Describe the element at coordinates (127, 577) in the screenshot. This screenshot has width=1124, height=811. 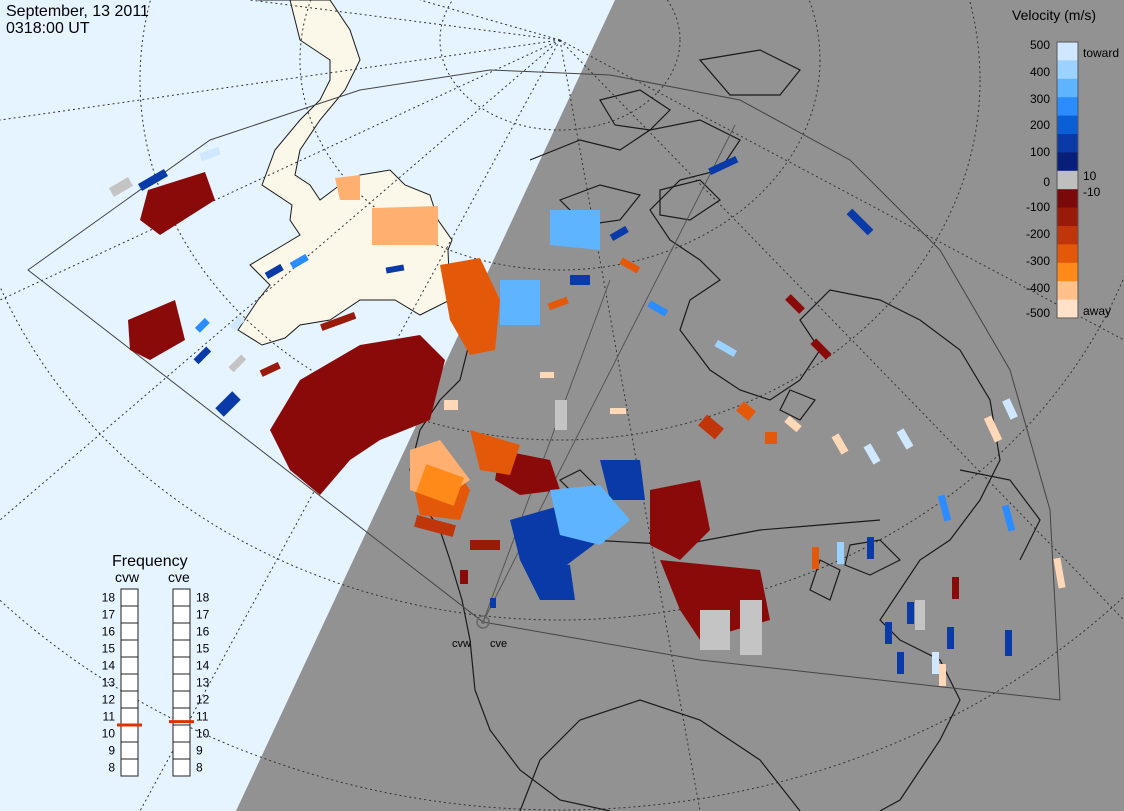
I see `frequency-radar-label-cvw: cvw` at that location.